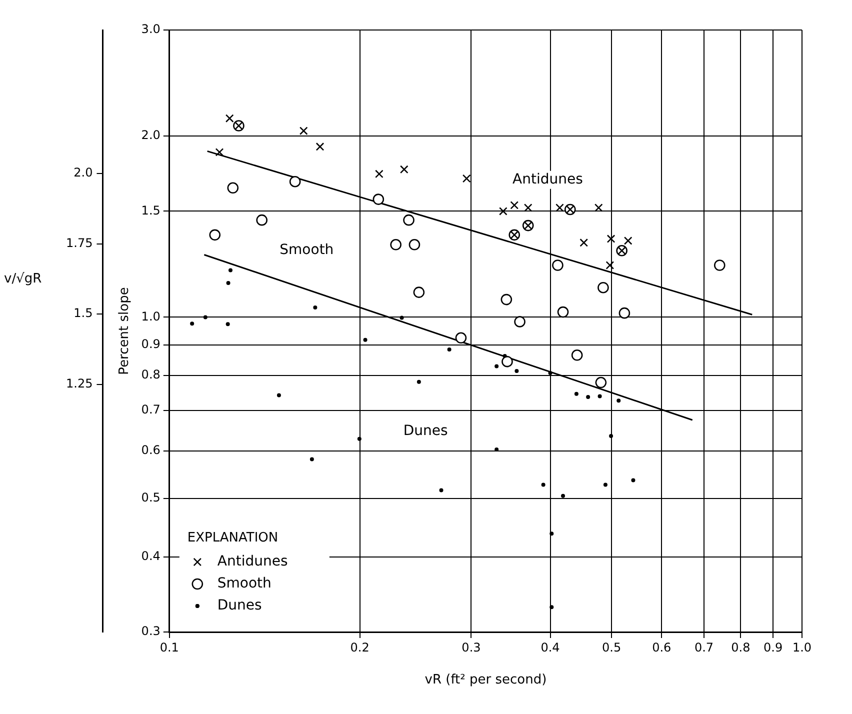 This screenshot has height=714, width=852. Describe the element at coordinates (704, 647) in the screenshot. I see `x-tick-label: 0.7` at that location.